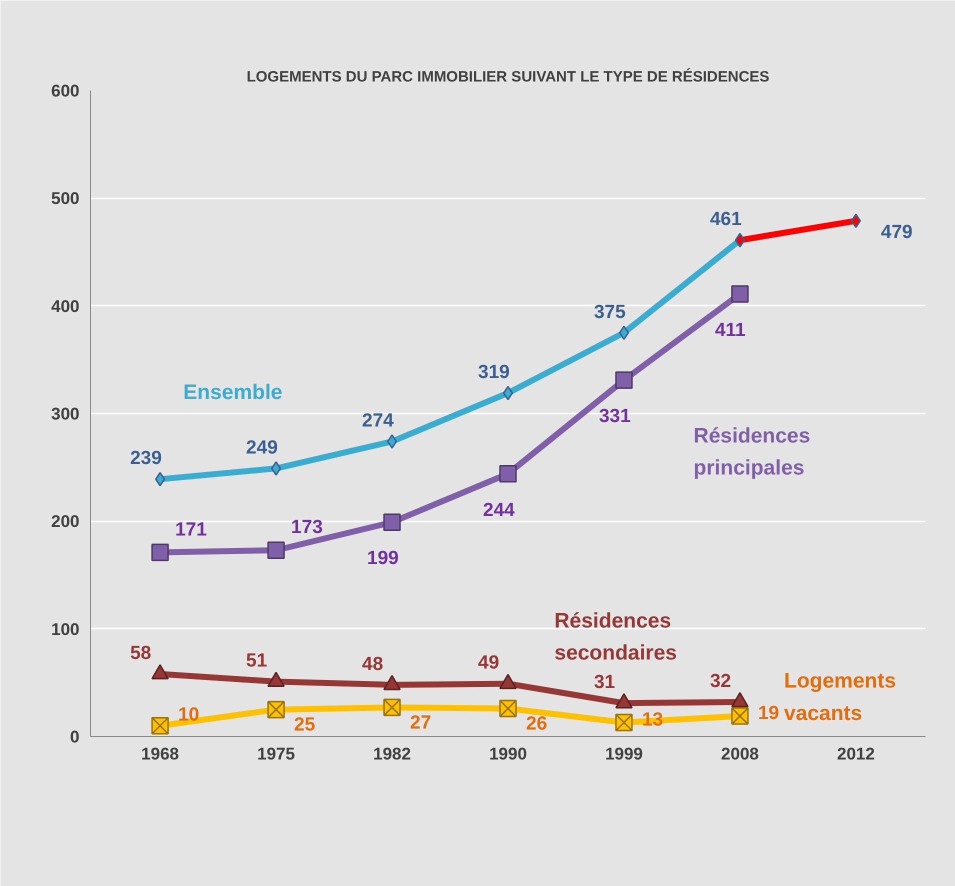 The width and height of the screenshot is (955, 886). I want to click on x-tick-label: 1999, so click(624, 754).